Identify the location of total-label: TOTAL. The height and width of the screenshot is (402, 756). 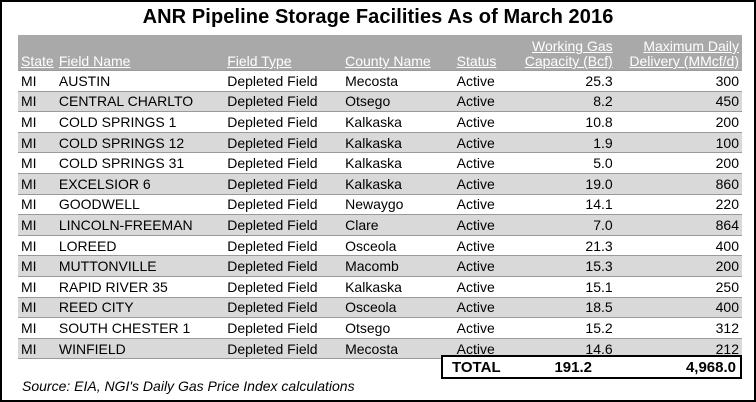
(476, 367).